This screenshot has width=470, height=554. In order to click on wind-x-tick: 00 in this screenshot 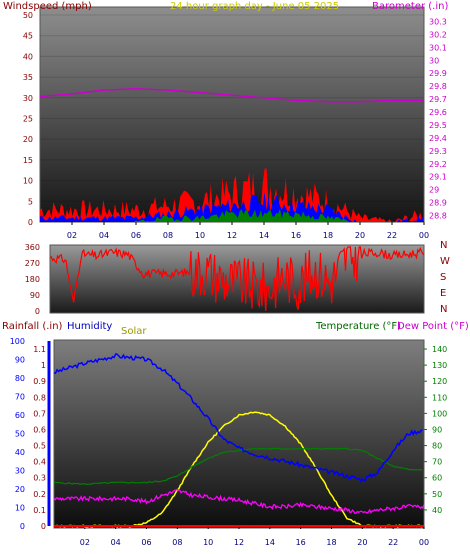, I will do `click(424, 235)`.